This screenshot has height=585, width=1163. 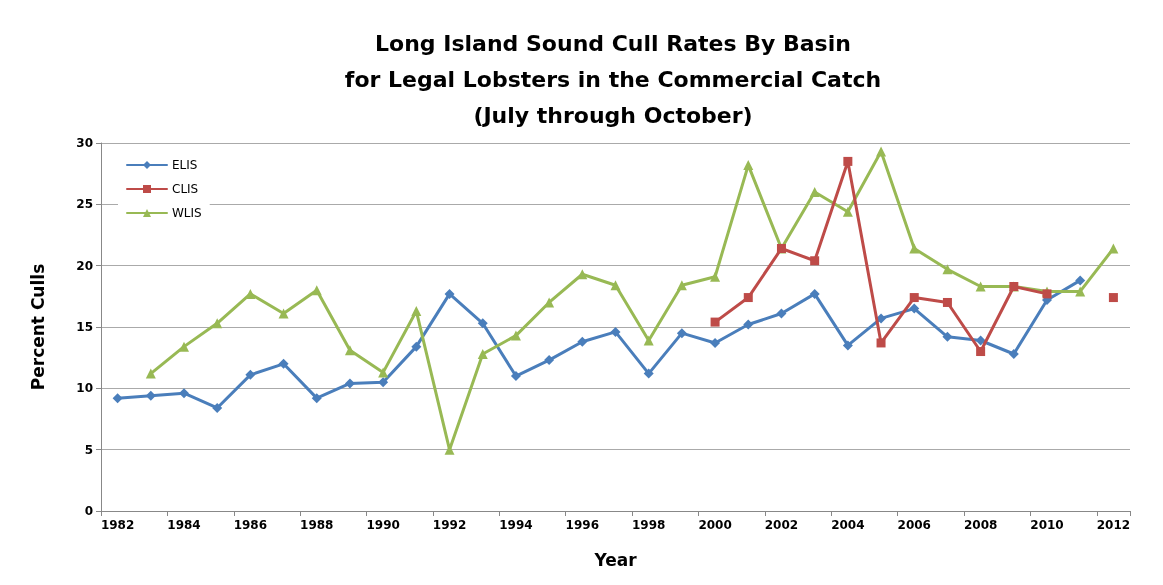 I want to click on x-tick-label: 2004, so click(x=848, y=525).